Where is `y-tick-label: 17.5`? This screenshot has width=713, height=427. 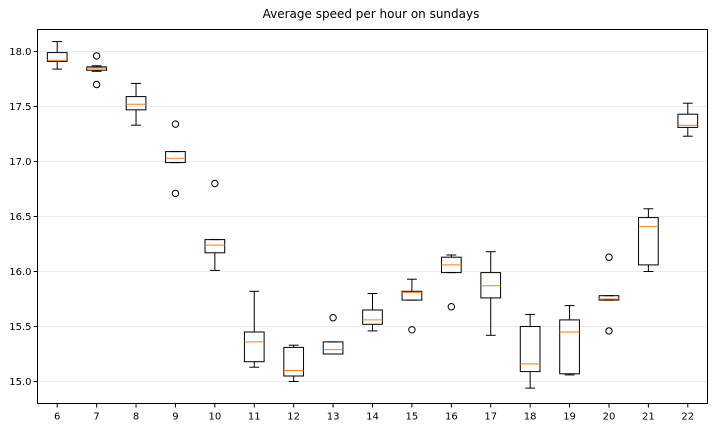 y-tick-label: 17.5 is located at coordinates (20, 107).